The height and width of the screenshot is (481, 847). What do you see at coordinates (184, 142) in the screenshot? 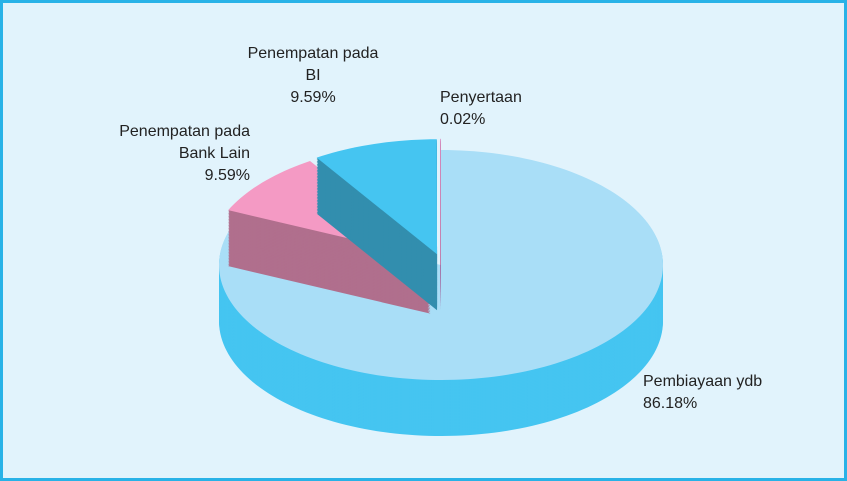
I see `category-label: Penempatan pada Bank Lain` at bounding box center [184, 142].